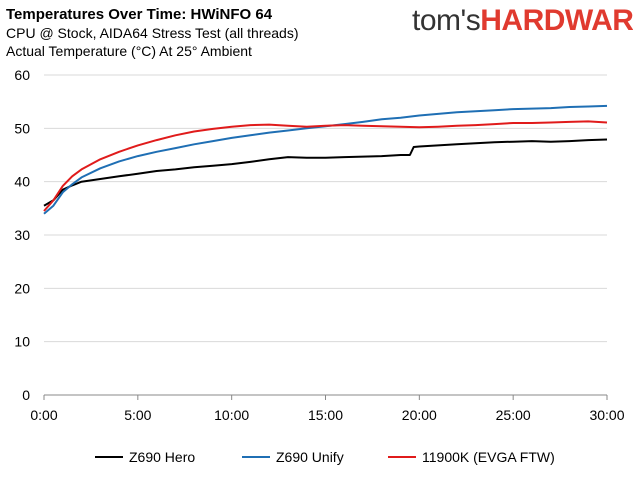 The width and height of the screenshot is (633, 480). Describe the element at coordinates (26, 395) in the screenshot. I see `y-tick-label: 0` at that location.